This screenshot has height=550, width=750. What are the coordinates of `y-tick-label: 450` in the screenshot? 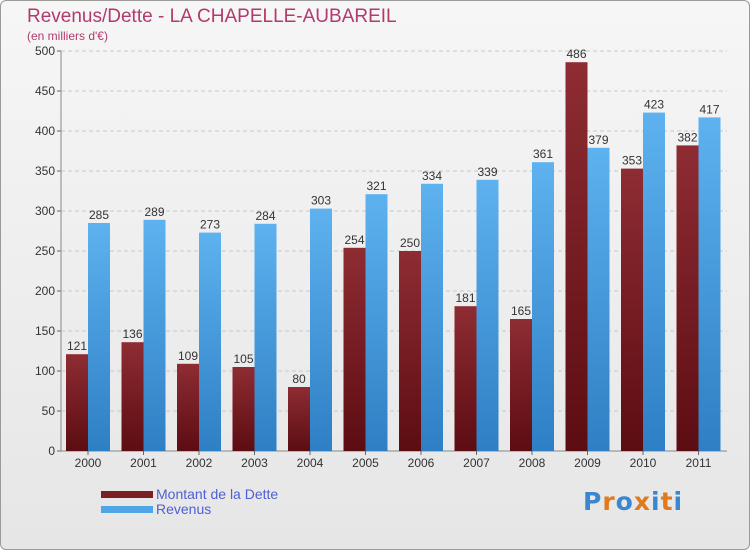 It's located at (45, 91).